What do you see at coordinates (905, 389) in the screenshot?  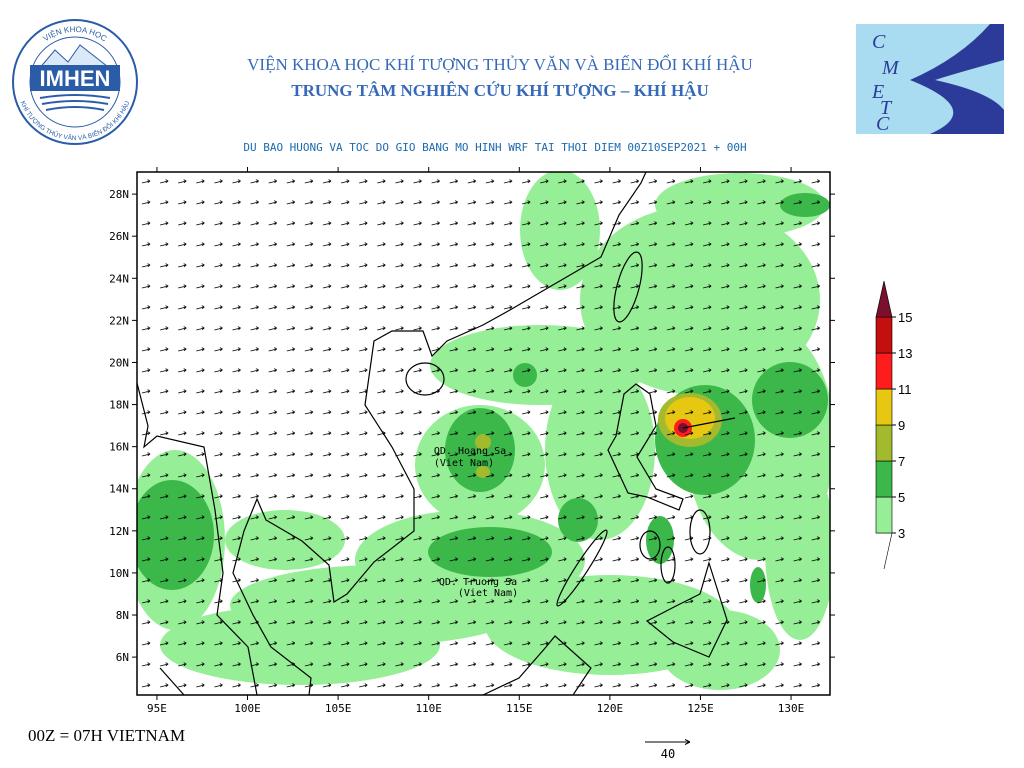 I see `colorbar-label: 11` at bounding box center [905, 389].